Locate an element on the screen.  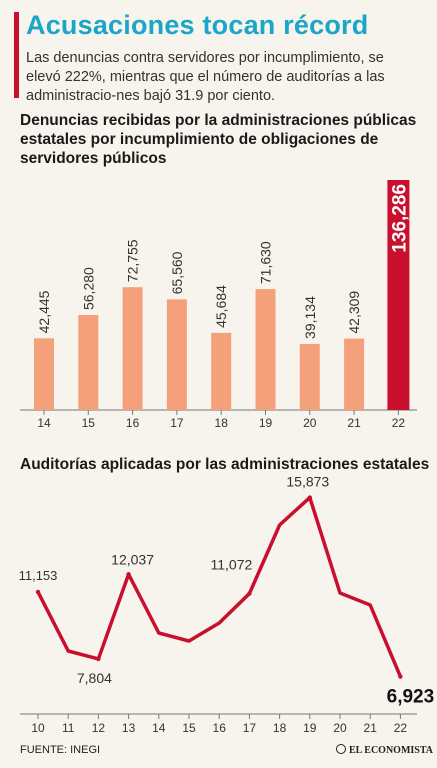
line-axis-label-17: 17 is located at coordinates (250, 728).